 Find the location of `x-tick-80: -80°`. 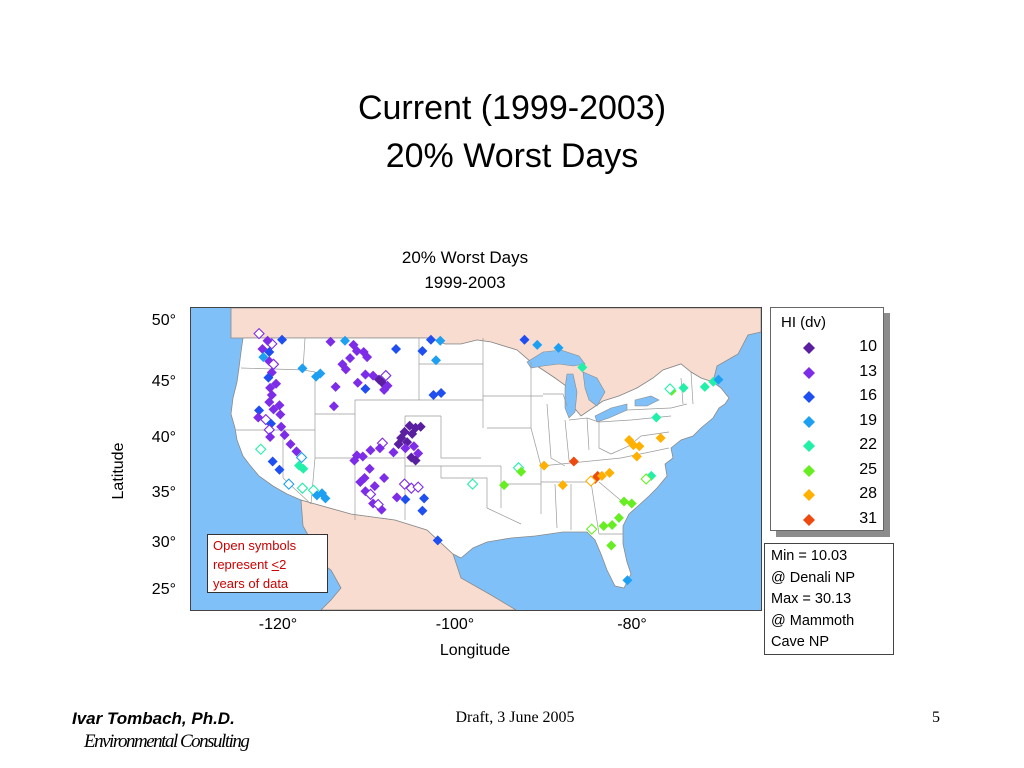

x-tick-80: -80° is located at coordinates (632, 624).